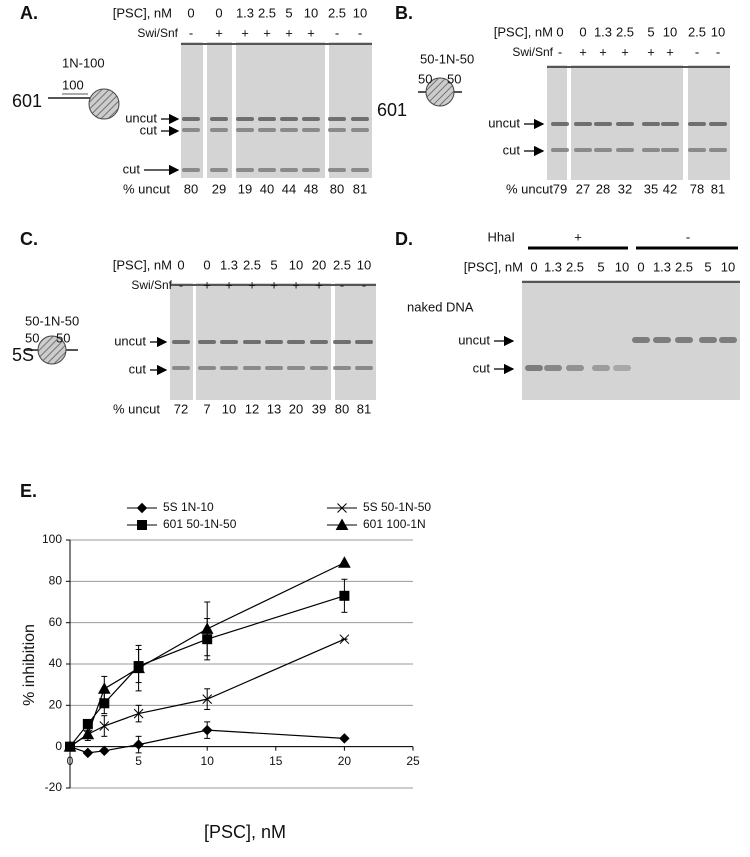 The image size is (750, 857). I want to click on y-tick-label: 0, so click(58, 746).